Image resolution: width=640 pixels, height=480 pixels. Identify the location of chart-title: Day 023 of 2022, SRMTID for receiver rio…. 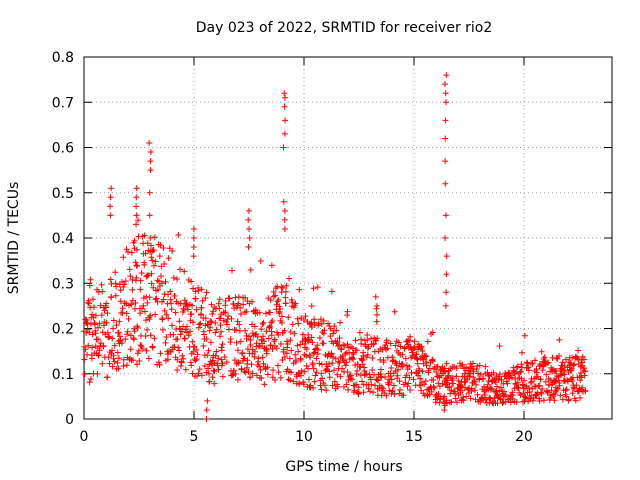
(344, 28).